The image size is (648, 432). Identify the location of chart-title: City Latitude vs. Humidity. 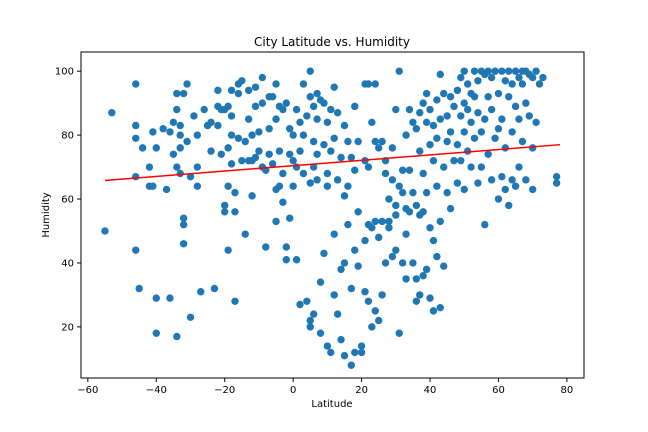
(332, 42).